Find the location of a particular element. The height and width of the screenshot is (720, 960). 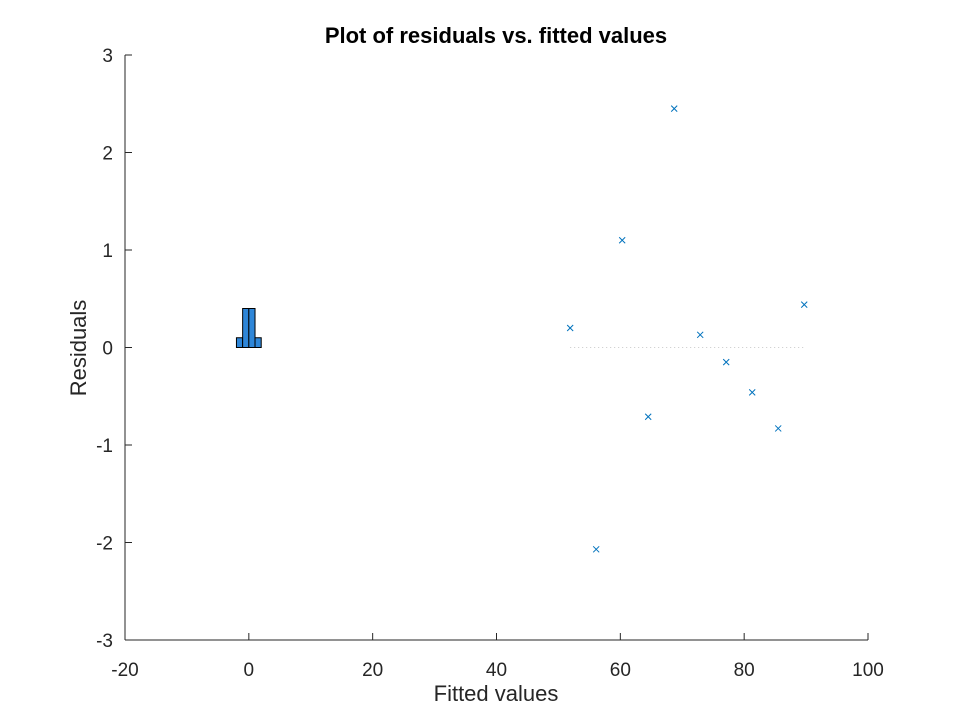

histogram is located at coordinates (248, 328).